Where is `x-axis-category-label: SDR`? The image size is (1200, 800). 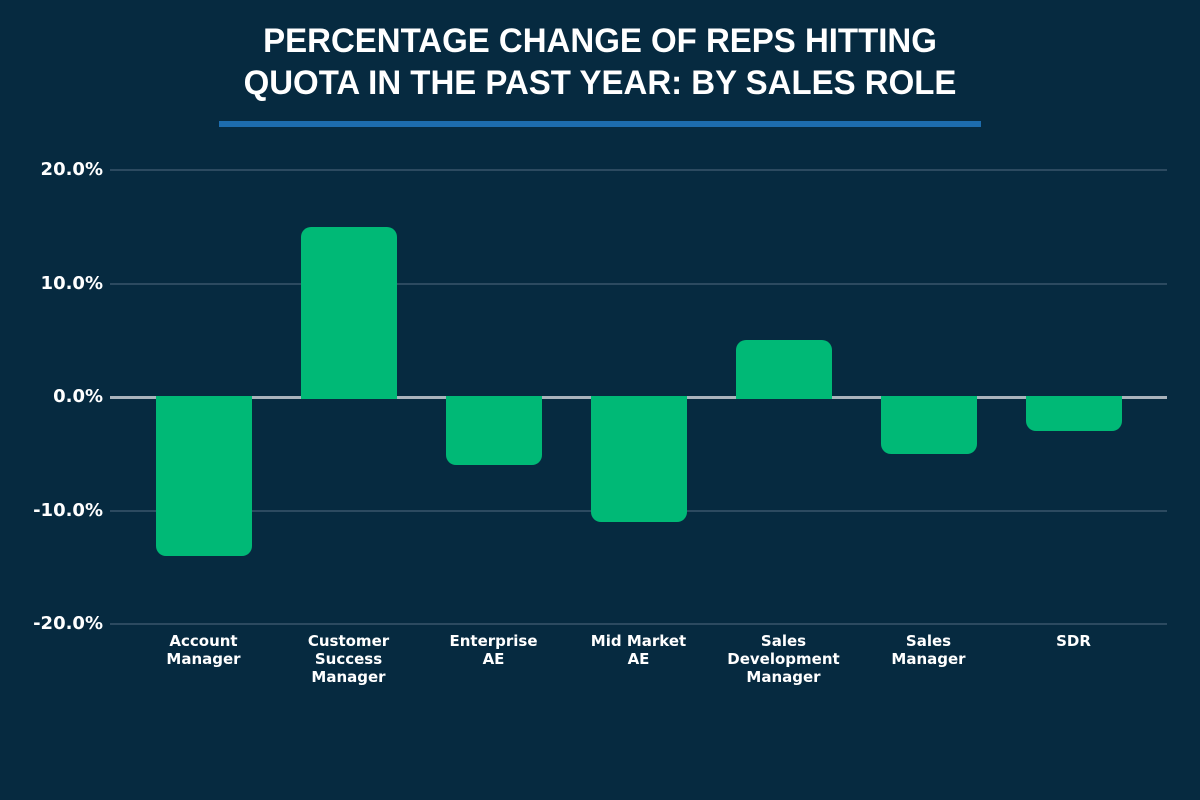 x-axis-category-label: SDR is located at coordinates (1073, 641).